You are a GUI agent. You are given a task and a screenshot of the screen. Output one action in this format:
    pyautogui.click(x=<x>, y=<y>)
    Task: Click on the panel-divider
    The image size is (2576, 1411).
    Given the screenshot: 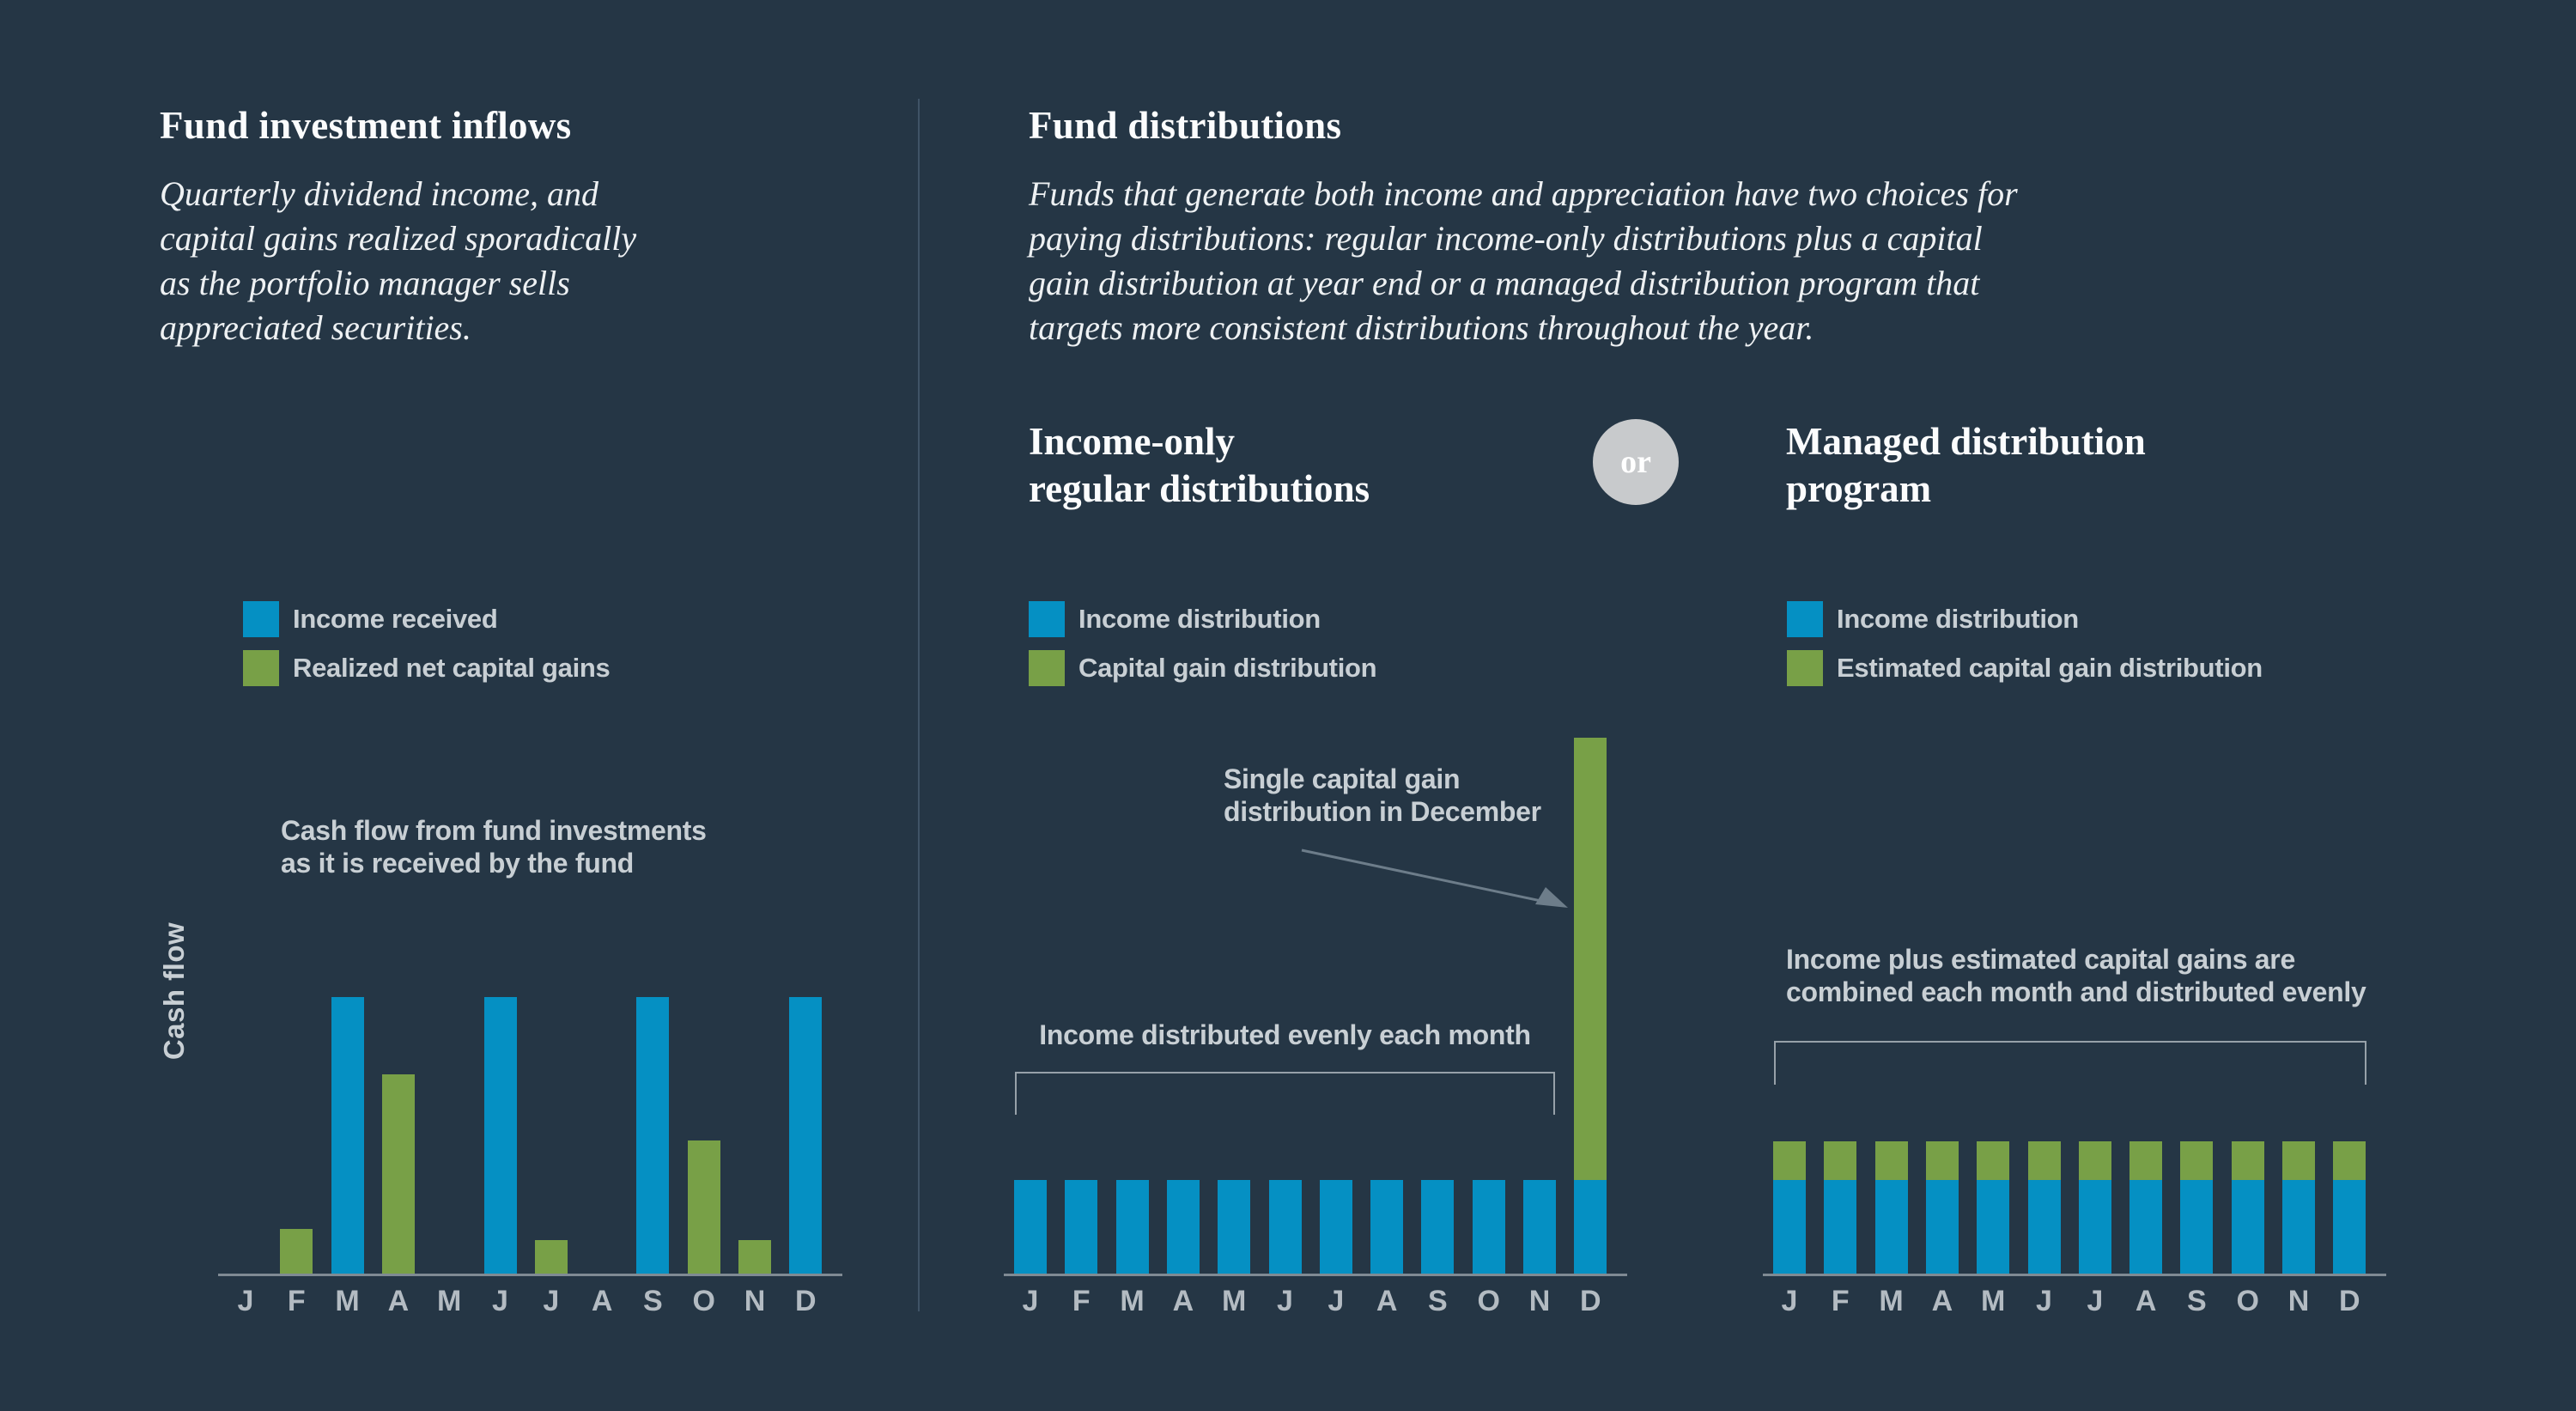 What is the action you would take?
    pyautogui.click(x=919, y=705)
    